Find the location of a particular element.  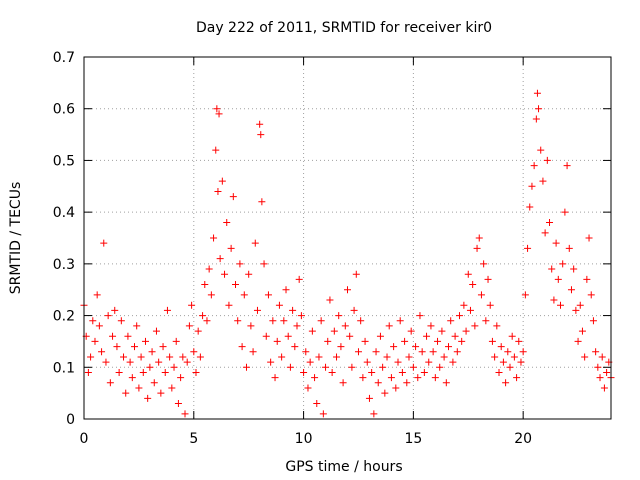

x-tick-label: 20 is located at coordinates (523, 439).